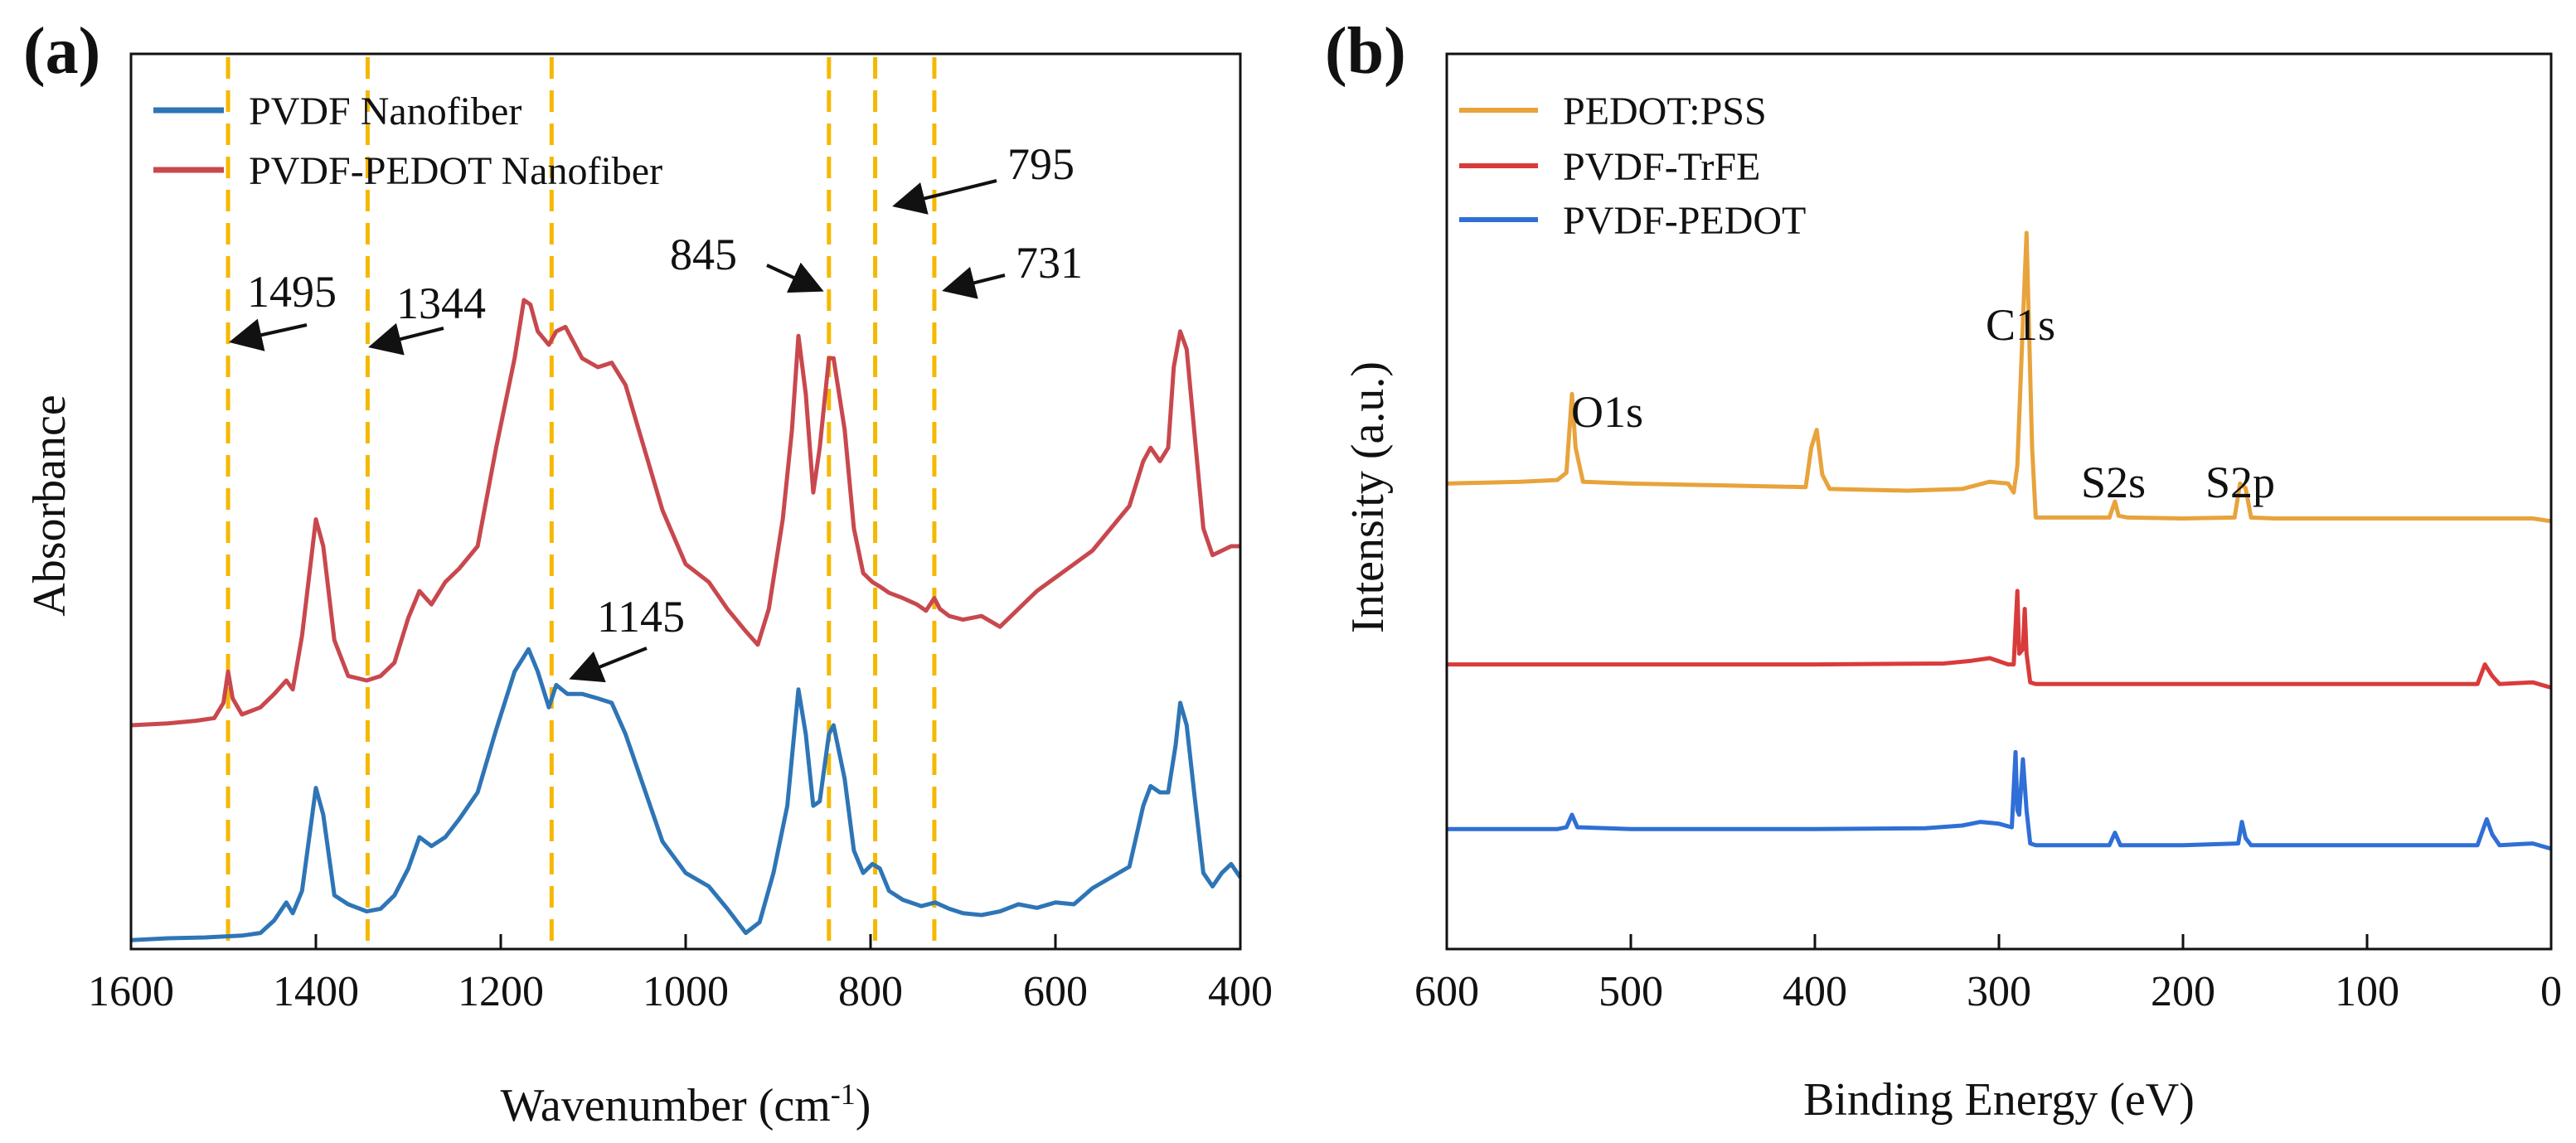 The width and height of the screenshot is (2576, 1143). Describe the element at coordinates (1041, 164) in the screenshot. I see `annotation-label-795: 795` at that location.